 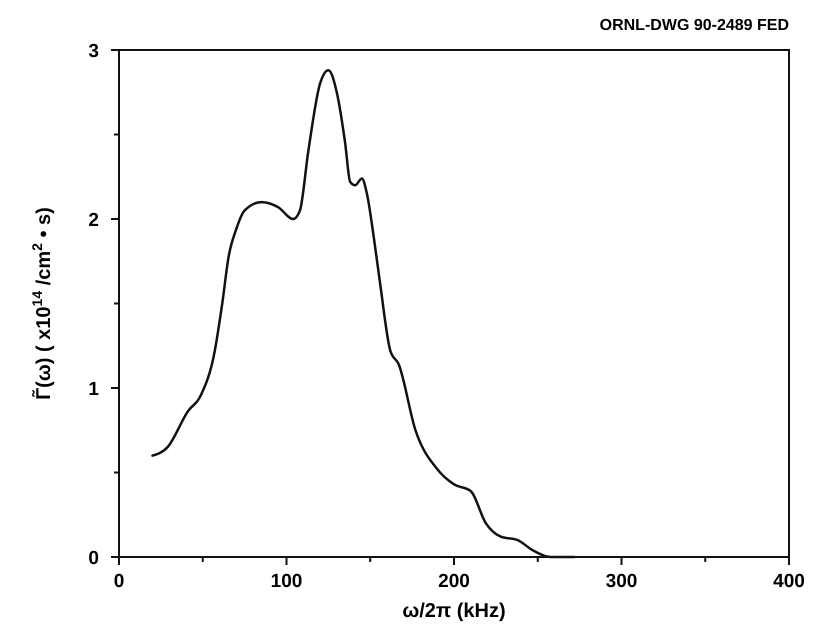 What do you see at coordinates (694, 25) in the screenshot?
I see `text: ORNL-DWG 90-2489 FED` at bounding box center [694, 25].